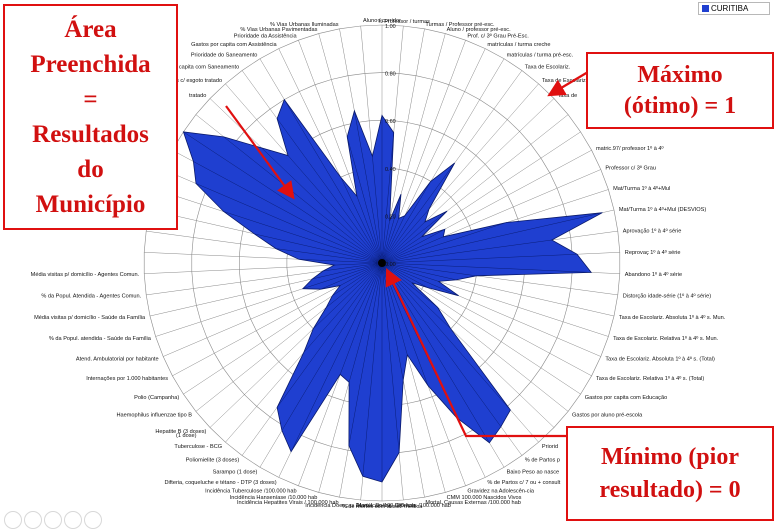 This screenshot has height=529, width=776. Describe the element at coordinates (390, 27) in the screenshot. I see `tick-label: 1.00` at that location.